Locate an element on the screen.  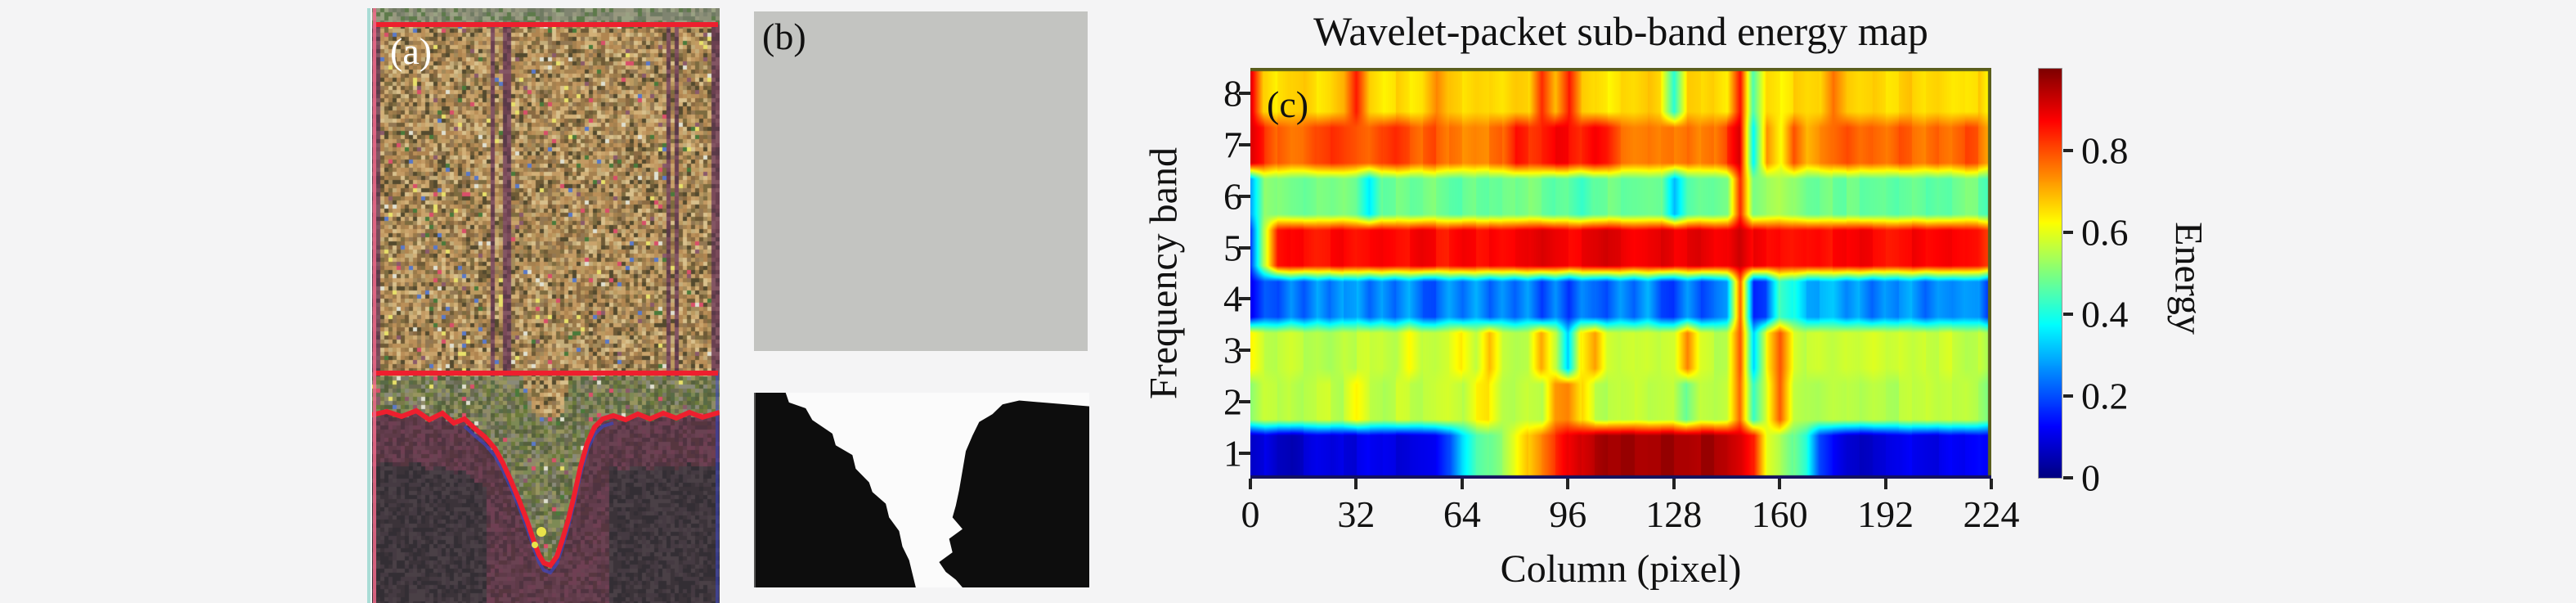
weld-photo-texture is located at coordinates (546, 306).